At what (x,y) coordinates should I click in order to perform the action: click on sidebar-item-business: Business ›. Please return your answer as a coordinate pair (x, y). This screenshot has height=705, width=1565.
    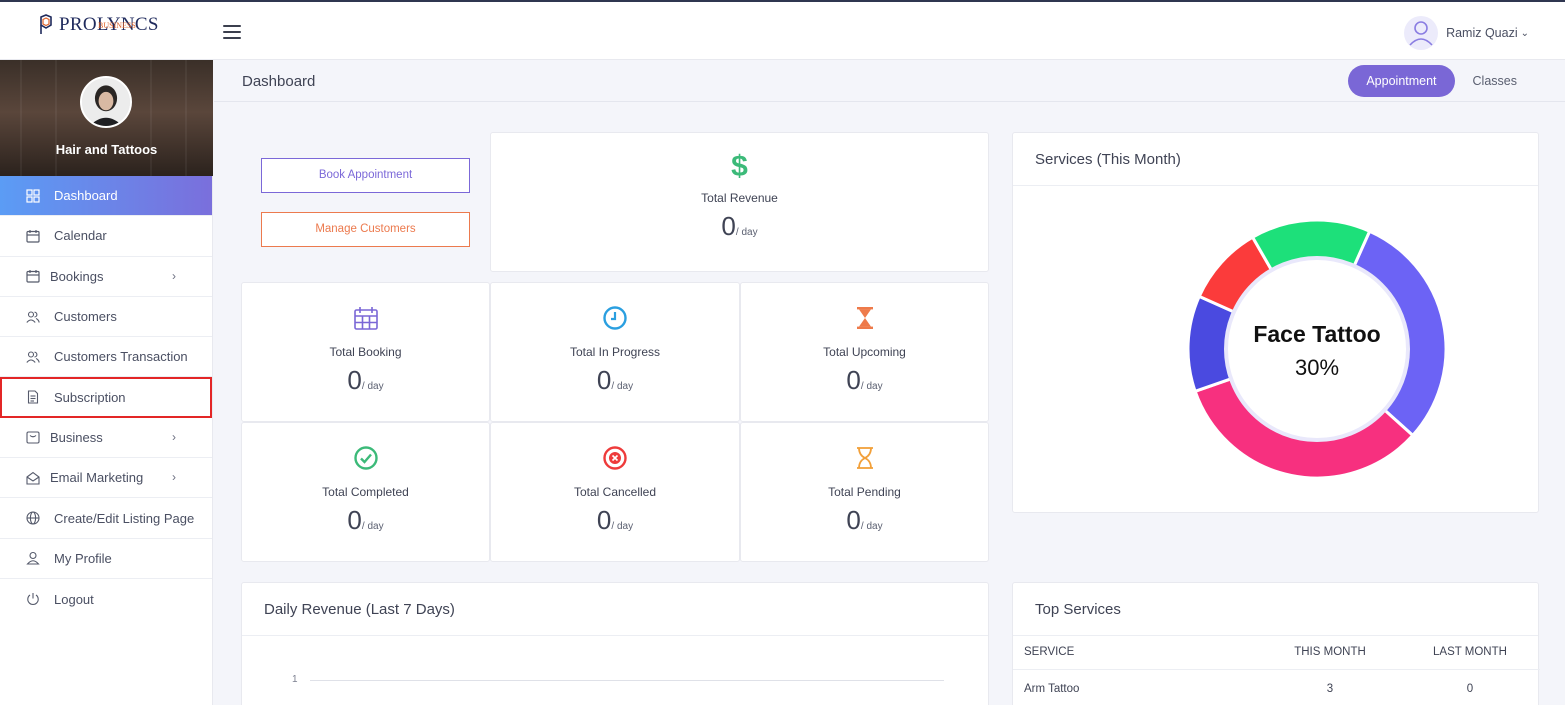
    Looking at the image, I should click on (106, 438).